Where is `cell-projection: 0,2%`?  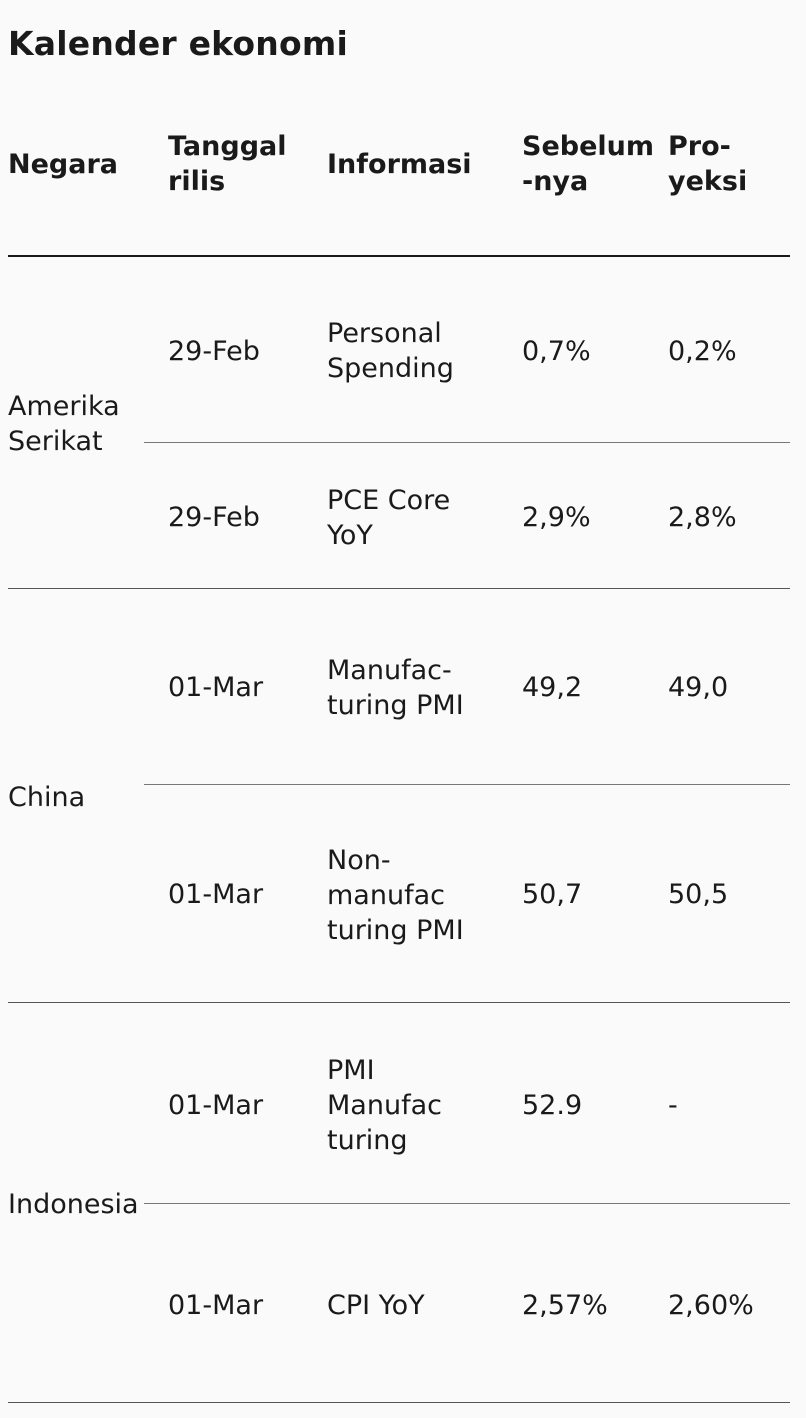
cell-projection: 0,2% is located at coordinates (702, 351).